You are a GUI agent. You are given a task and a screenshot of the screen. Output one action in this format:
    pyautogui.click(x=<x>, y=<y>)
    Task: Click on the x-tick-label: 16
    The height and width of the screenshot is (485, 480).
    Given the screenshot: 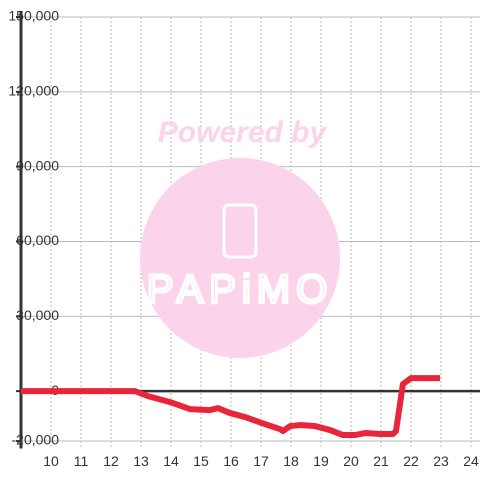 What is the action you would take?
    pyautogui.click(x=231, y=461)
    